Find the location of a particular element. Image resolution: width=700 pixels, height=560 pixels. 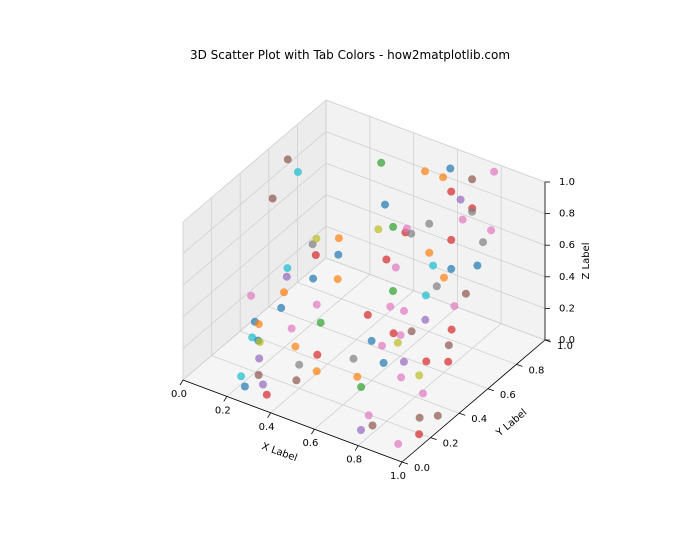

x-tick-label: 0.4 is located at coordinates (267, 427).